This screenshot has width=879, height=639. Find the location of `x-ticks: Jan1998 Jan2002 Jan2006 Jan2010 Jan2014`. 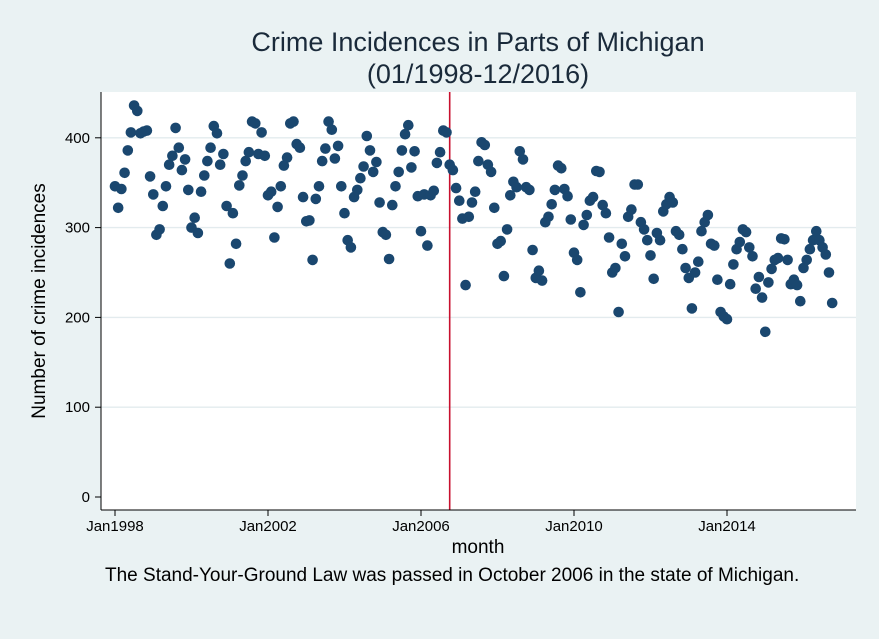

x-ticks: Jan1998 Jan2002 Jan2006 Jan2010 Jan2014 is located at coordinates (421, 522).